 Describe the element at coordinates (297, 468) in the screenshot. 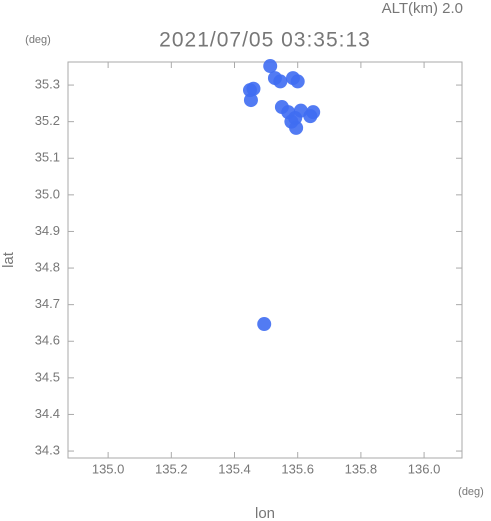

I see `x-tick-label: 135.6` at that location.